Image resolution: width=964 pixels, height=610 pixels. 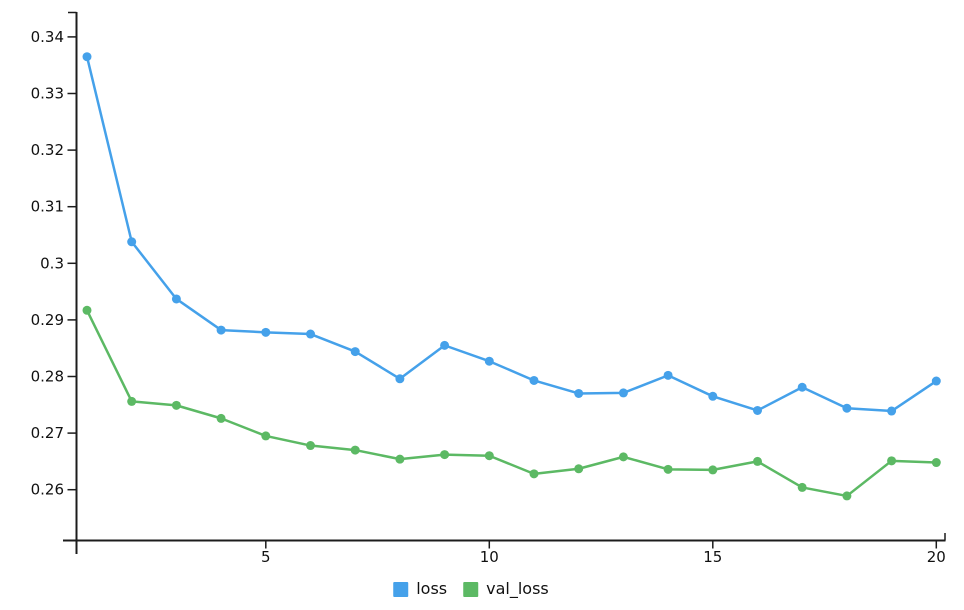 What do you see at coordinates (266, 557) in the screenshot?
I see `x-tick-label: 5` at bounding box center [266, 557].